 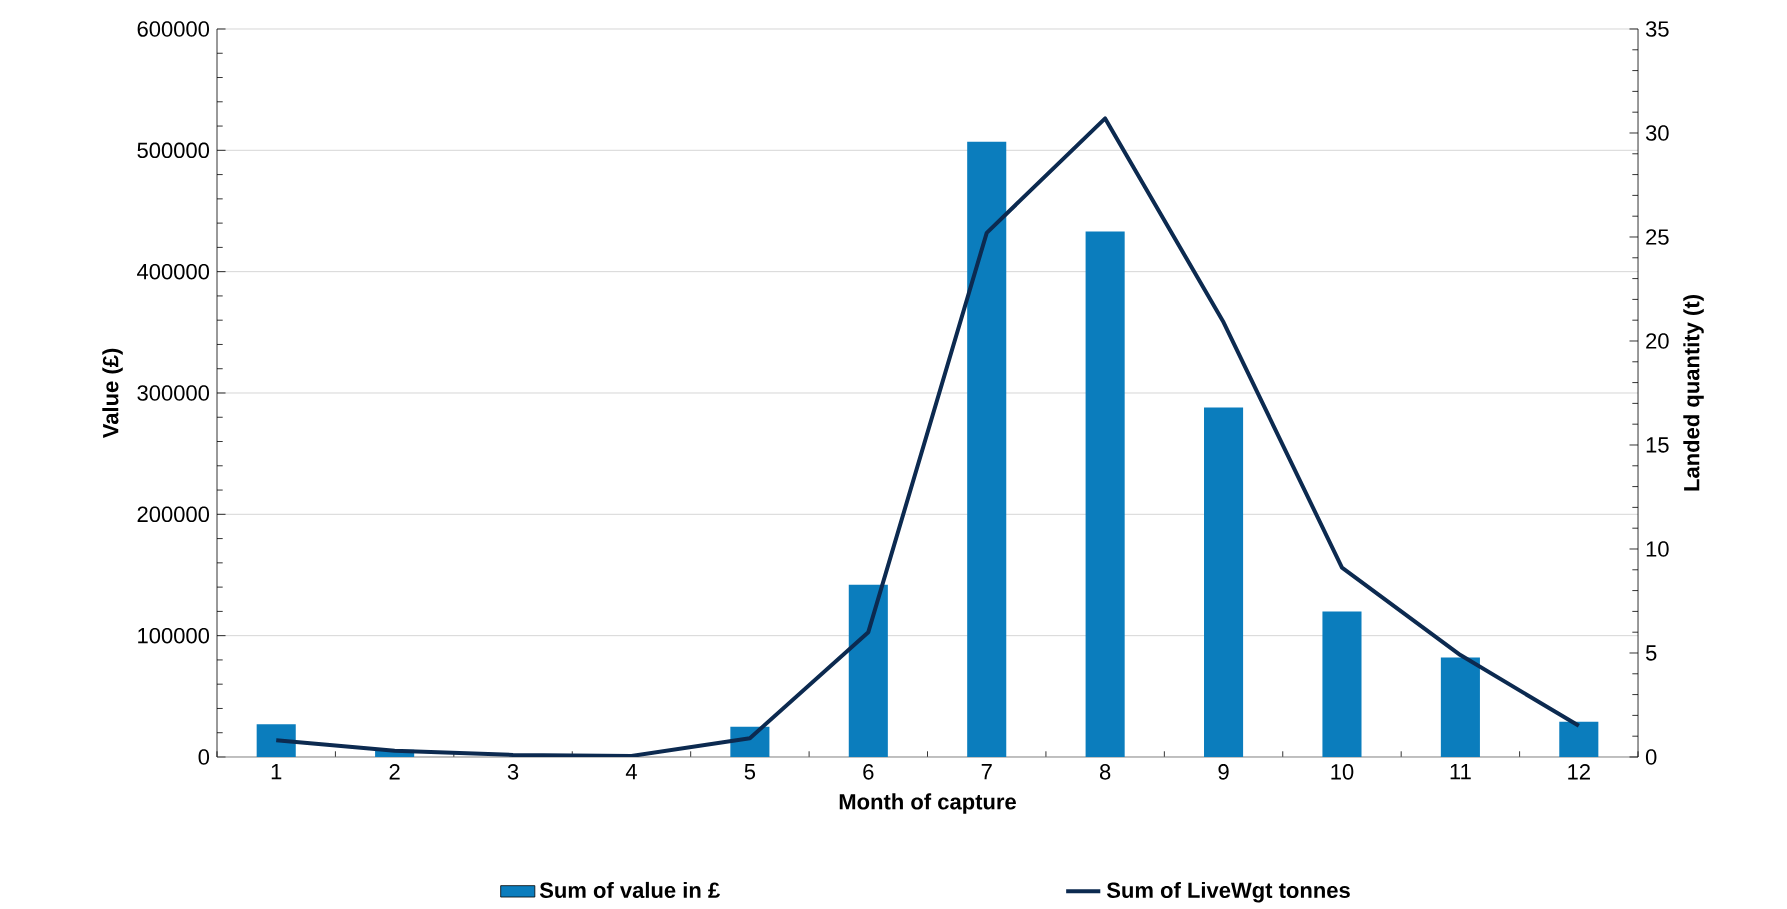 What do you see at coordinates (173, 271) in the screenshot?
I see `y-tick-label: 400000` at bounding box center [173, 271].